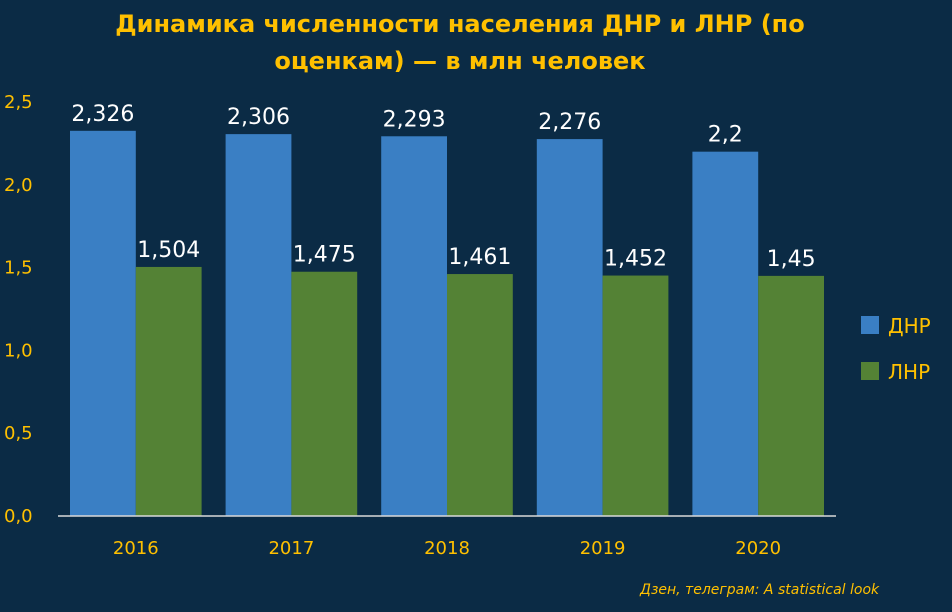 The image size is (952, 612). I want to click on x-tick-label: 2018, so click(447, 548).